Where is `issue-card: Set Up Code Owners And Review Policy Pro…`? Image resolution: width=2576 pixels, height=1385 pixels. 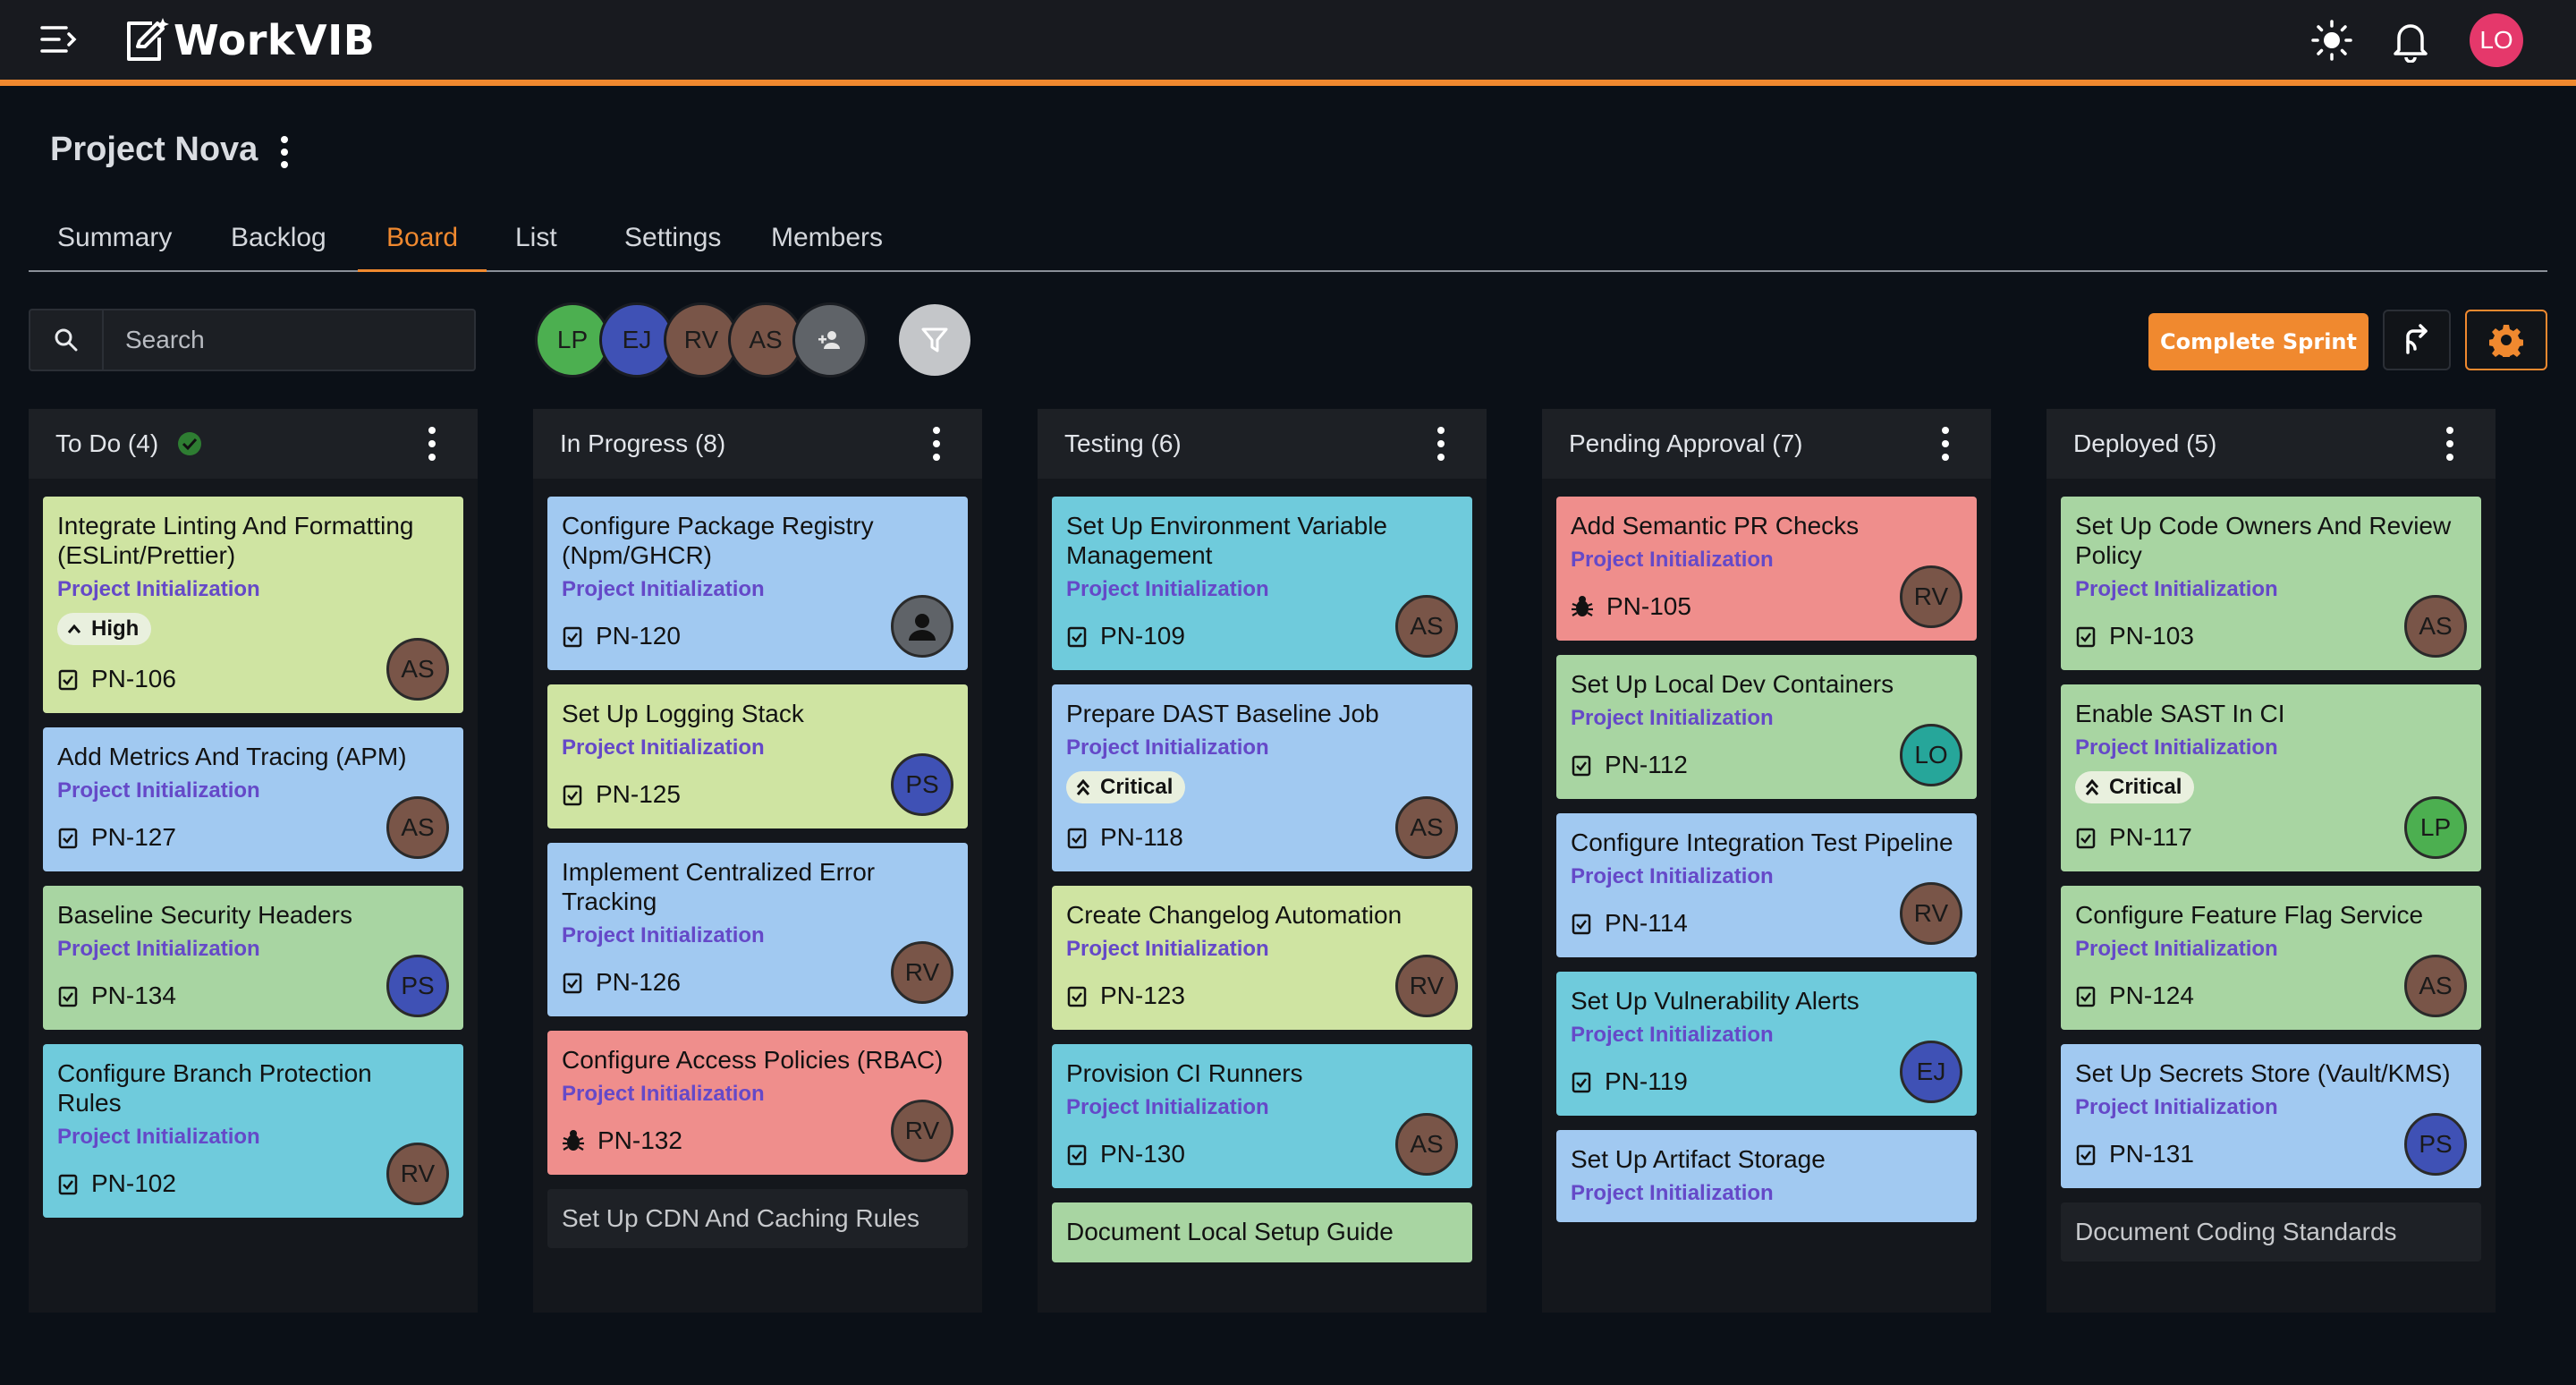
issue-card: Set Up Code Owners And Review Policy Pro… is located at coordinates (2271, 583).